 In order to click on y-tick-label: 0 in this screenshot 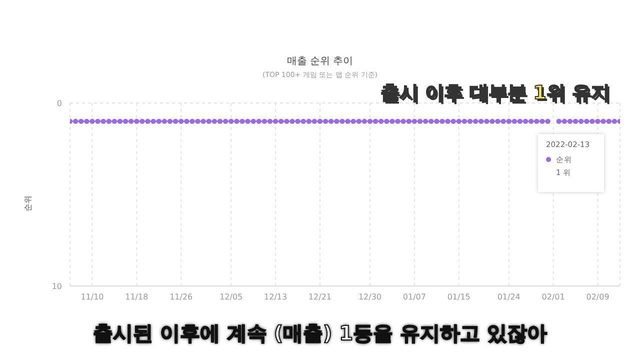, I will do `click(59, 103)`.